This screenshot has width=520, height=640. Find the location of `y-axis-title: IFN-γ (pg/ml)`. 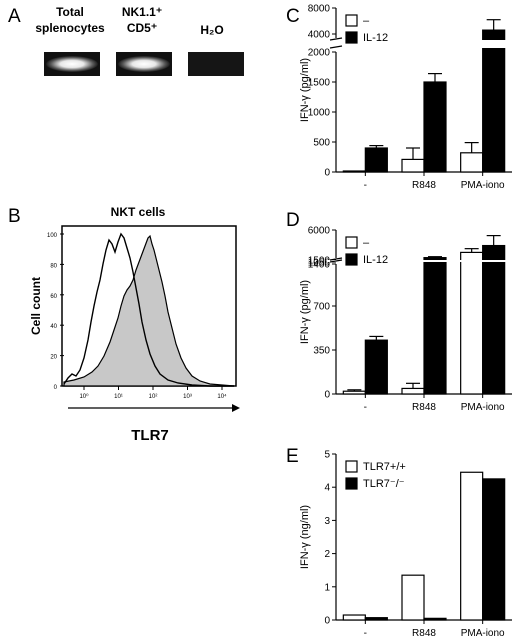

y-axis-title: IFN-γ (pg/ml) is located at coordinates (305, 90).